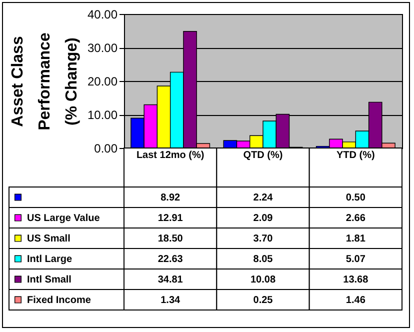  I want to click on y-tick-label: 10.00, so click(102, 115).